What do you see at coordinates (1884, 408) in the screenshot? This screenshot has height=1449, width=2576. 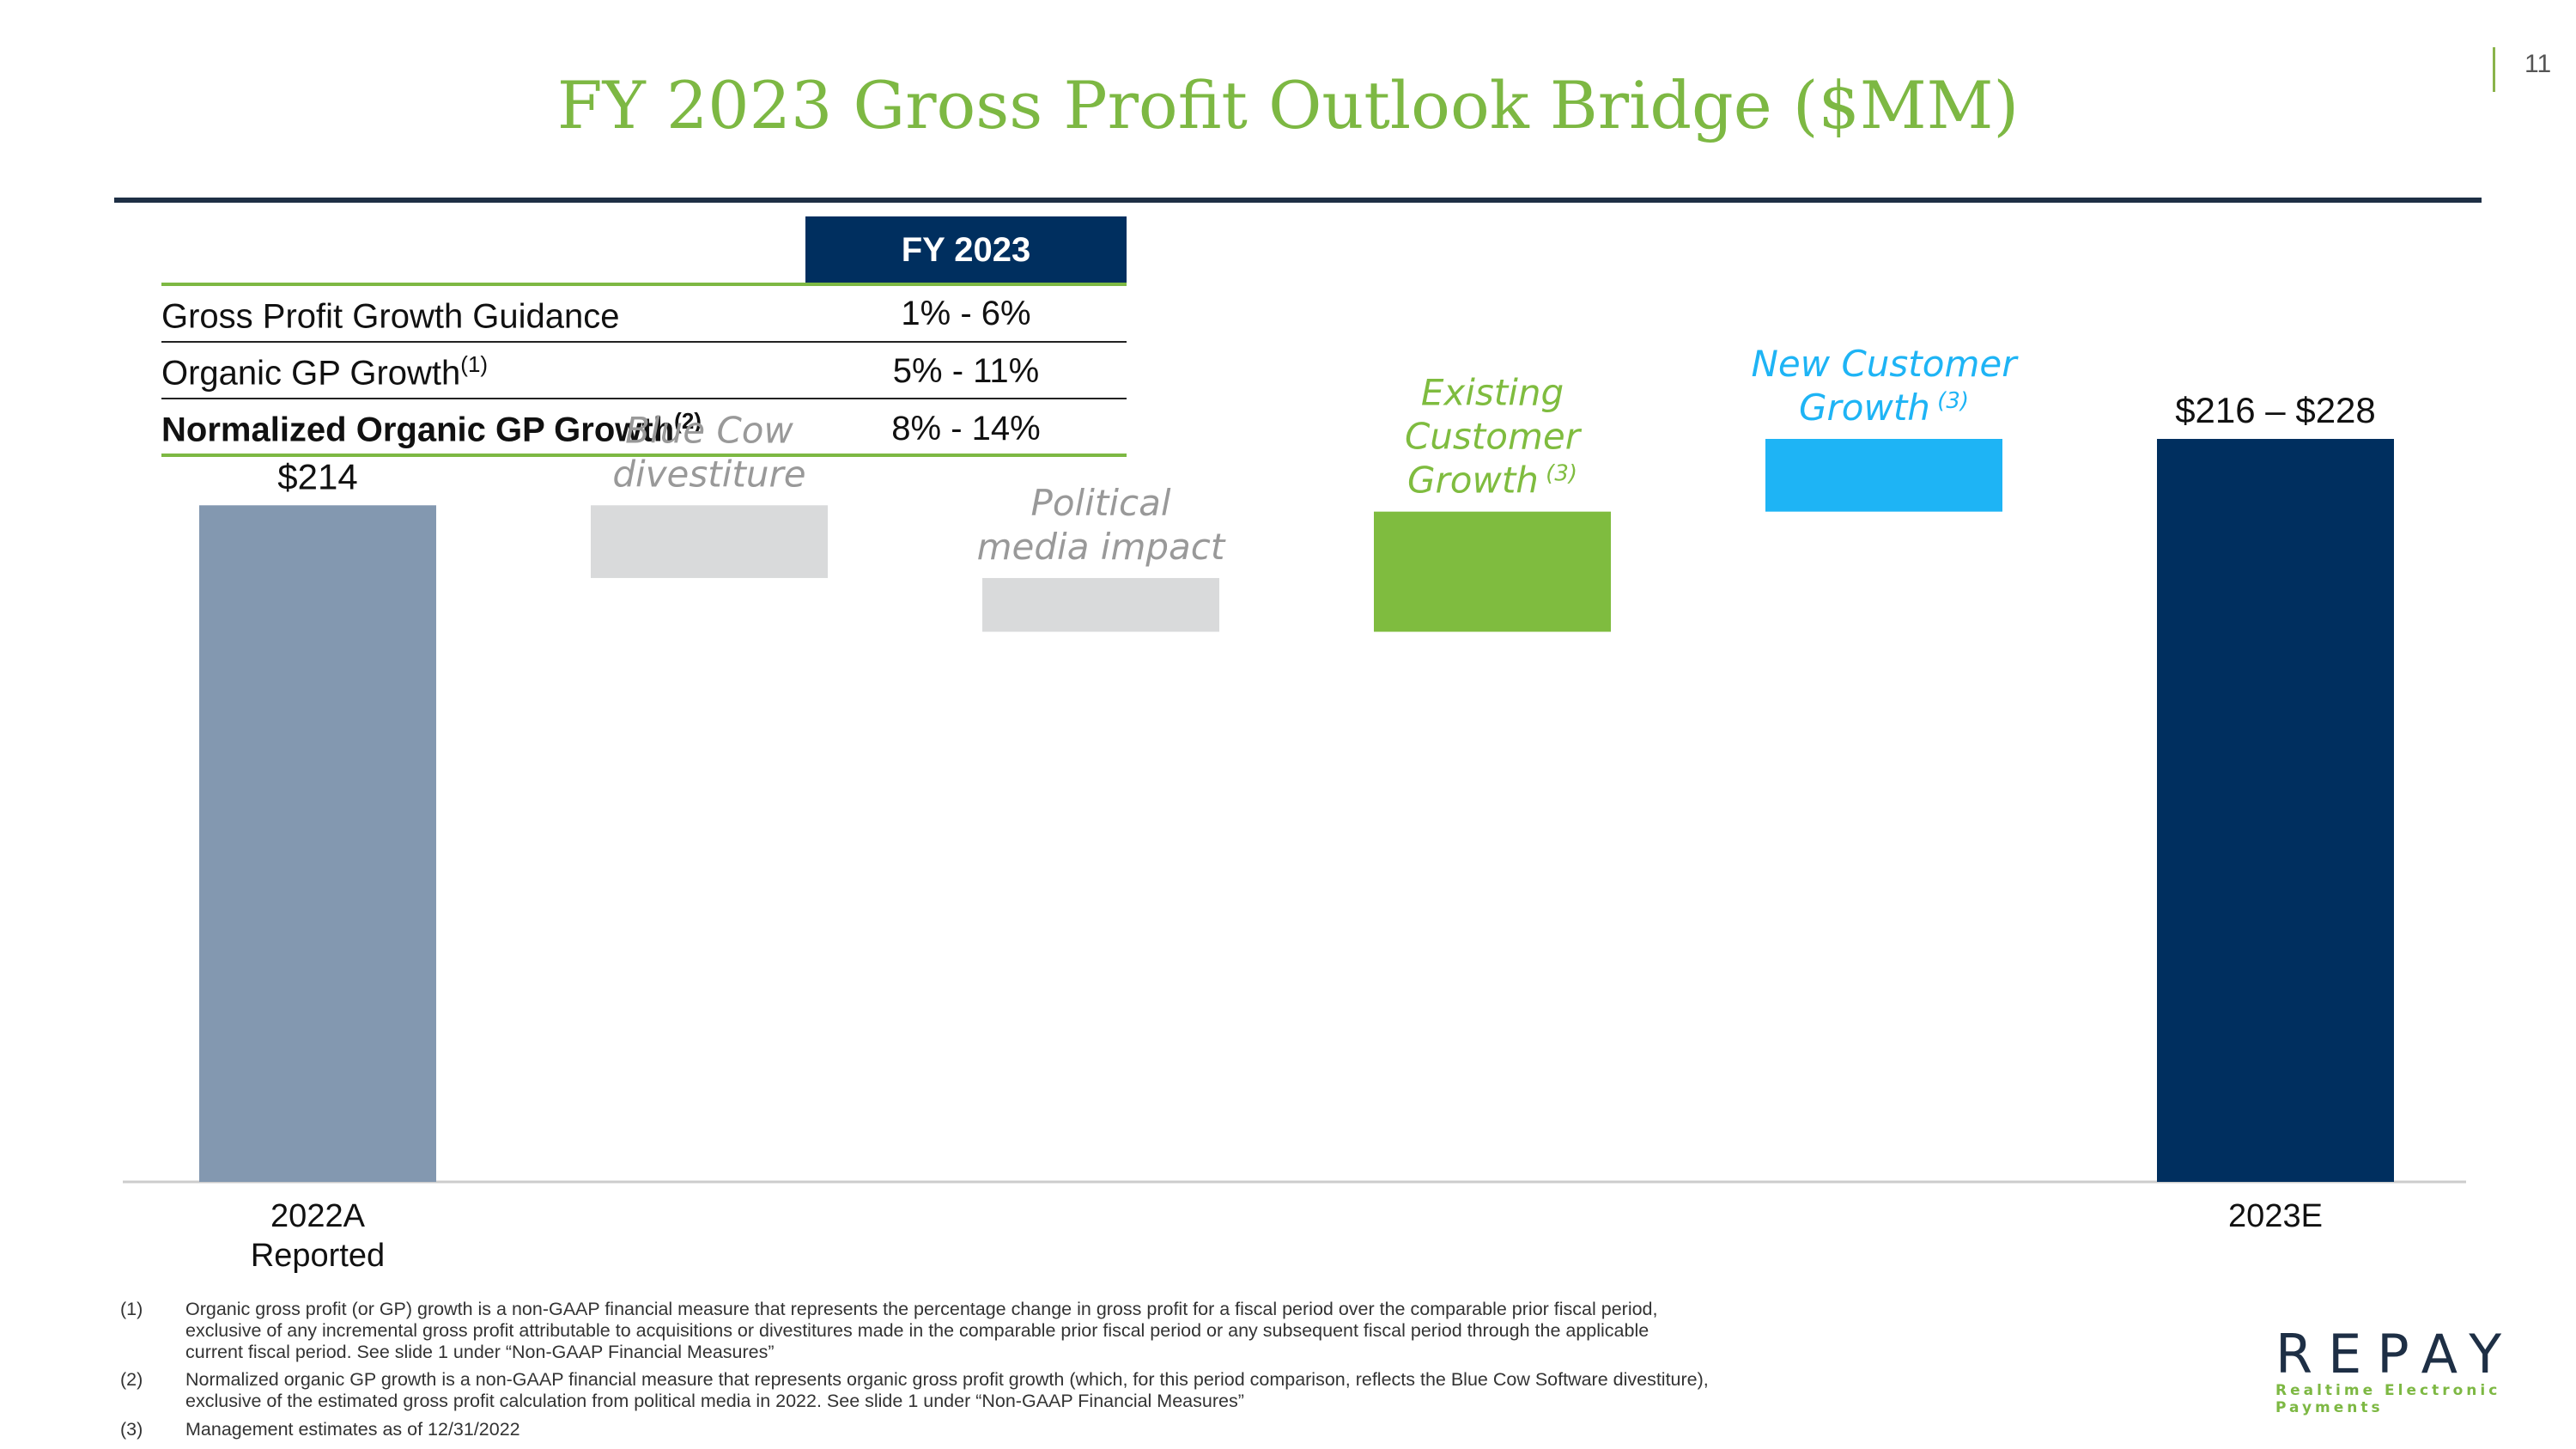 I see `bar-label-5: Growth (3)` at bounding box center [1884, 408].